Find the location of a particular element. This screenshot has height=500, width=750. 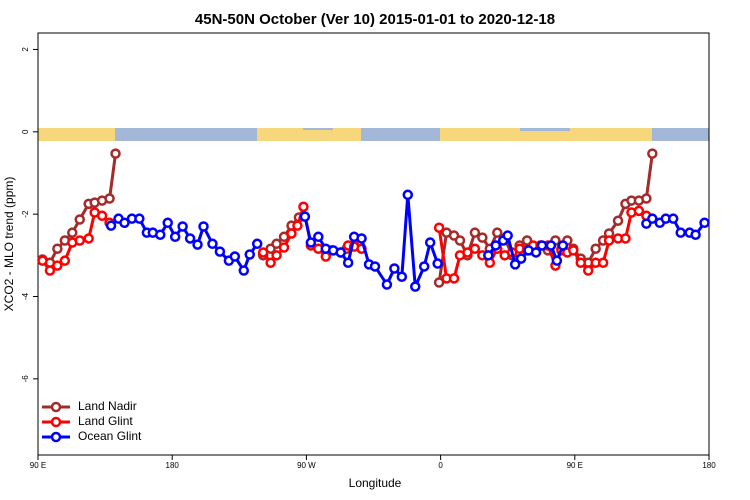

legend-label: Ocean Glint is located at coordinates (110, 436).